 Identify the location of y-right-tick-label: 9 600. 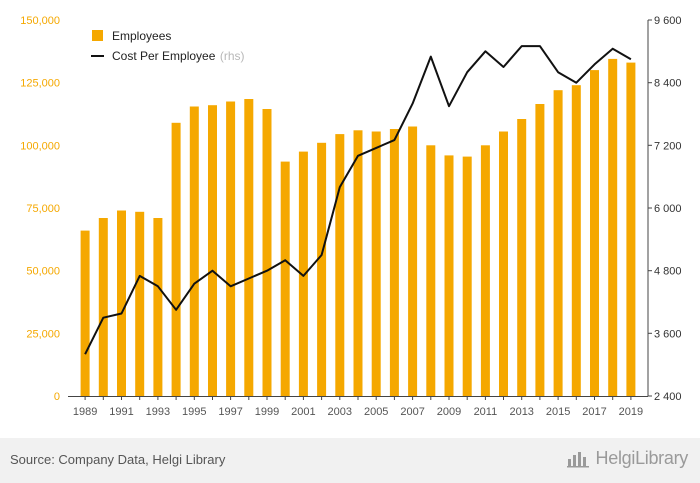
(668, 21).